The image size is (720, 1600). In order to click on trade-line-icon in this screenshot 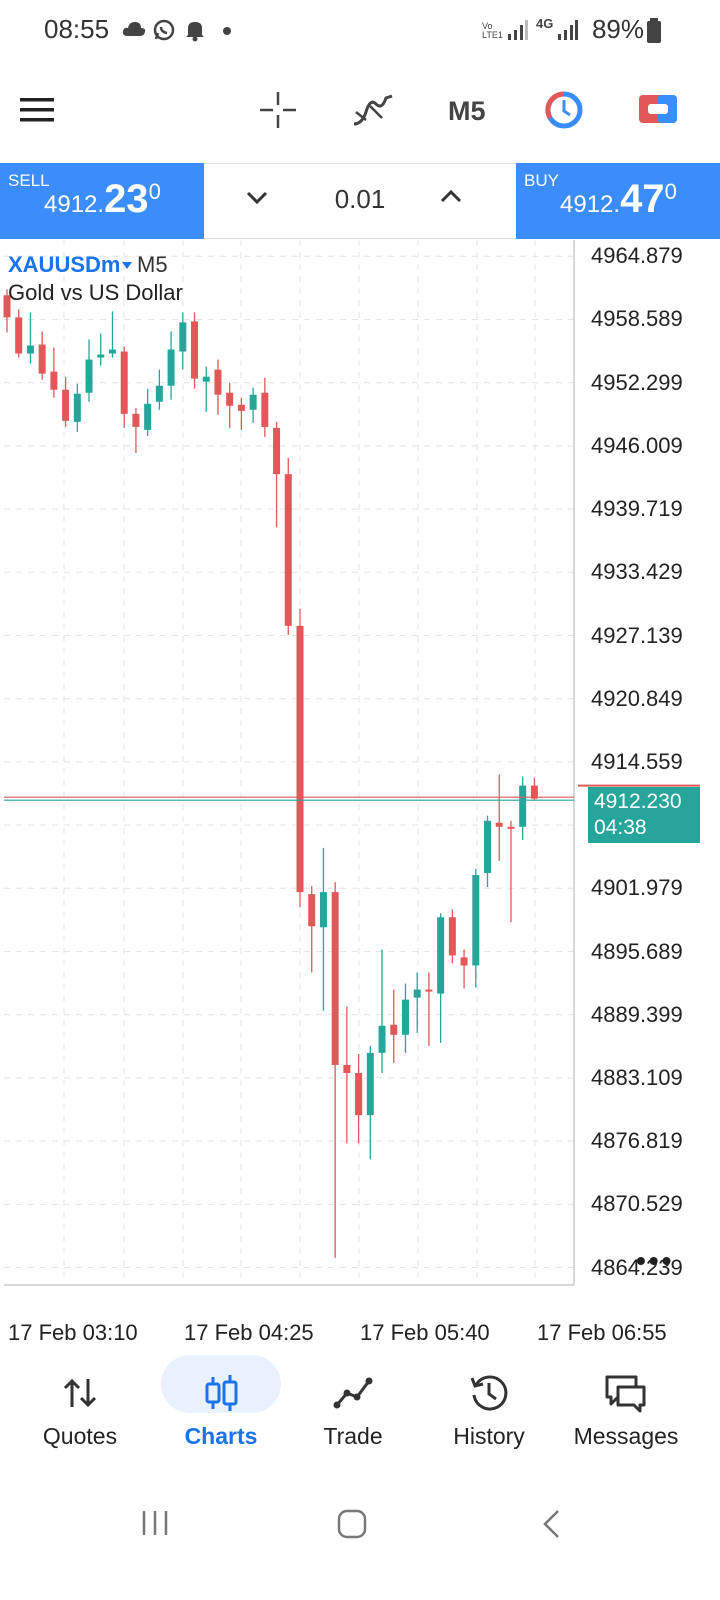, I will do `click(353, 1393)`.